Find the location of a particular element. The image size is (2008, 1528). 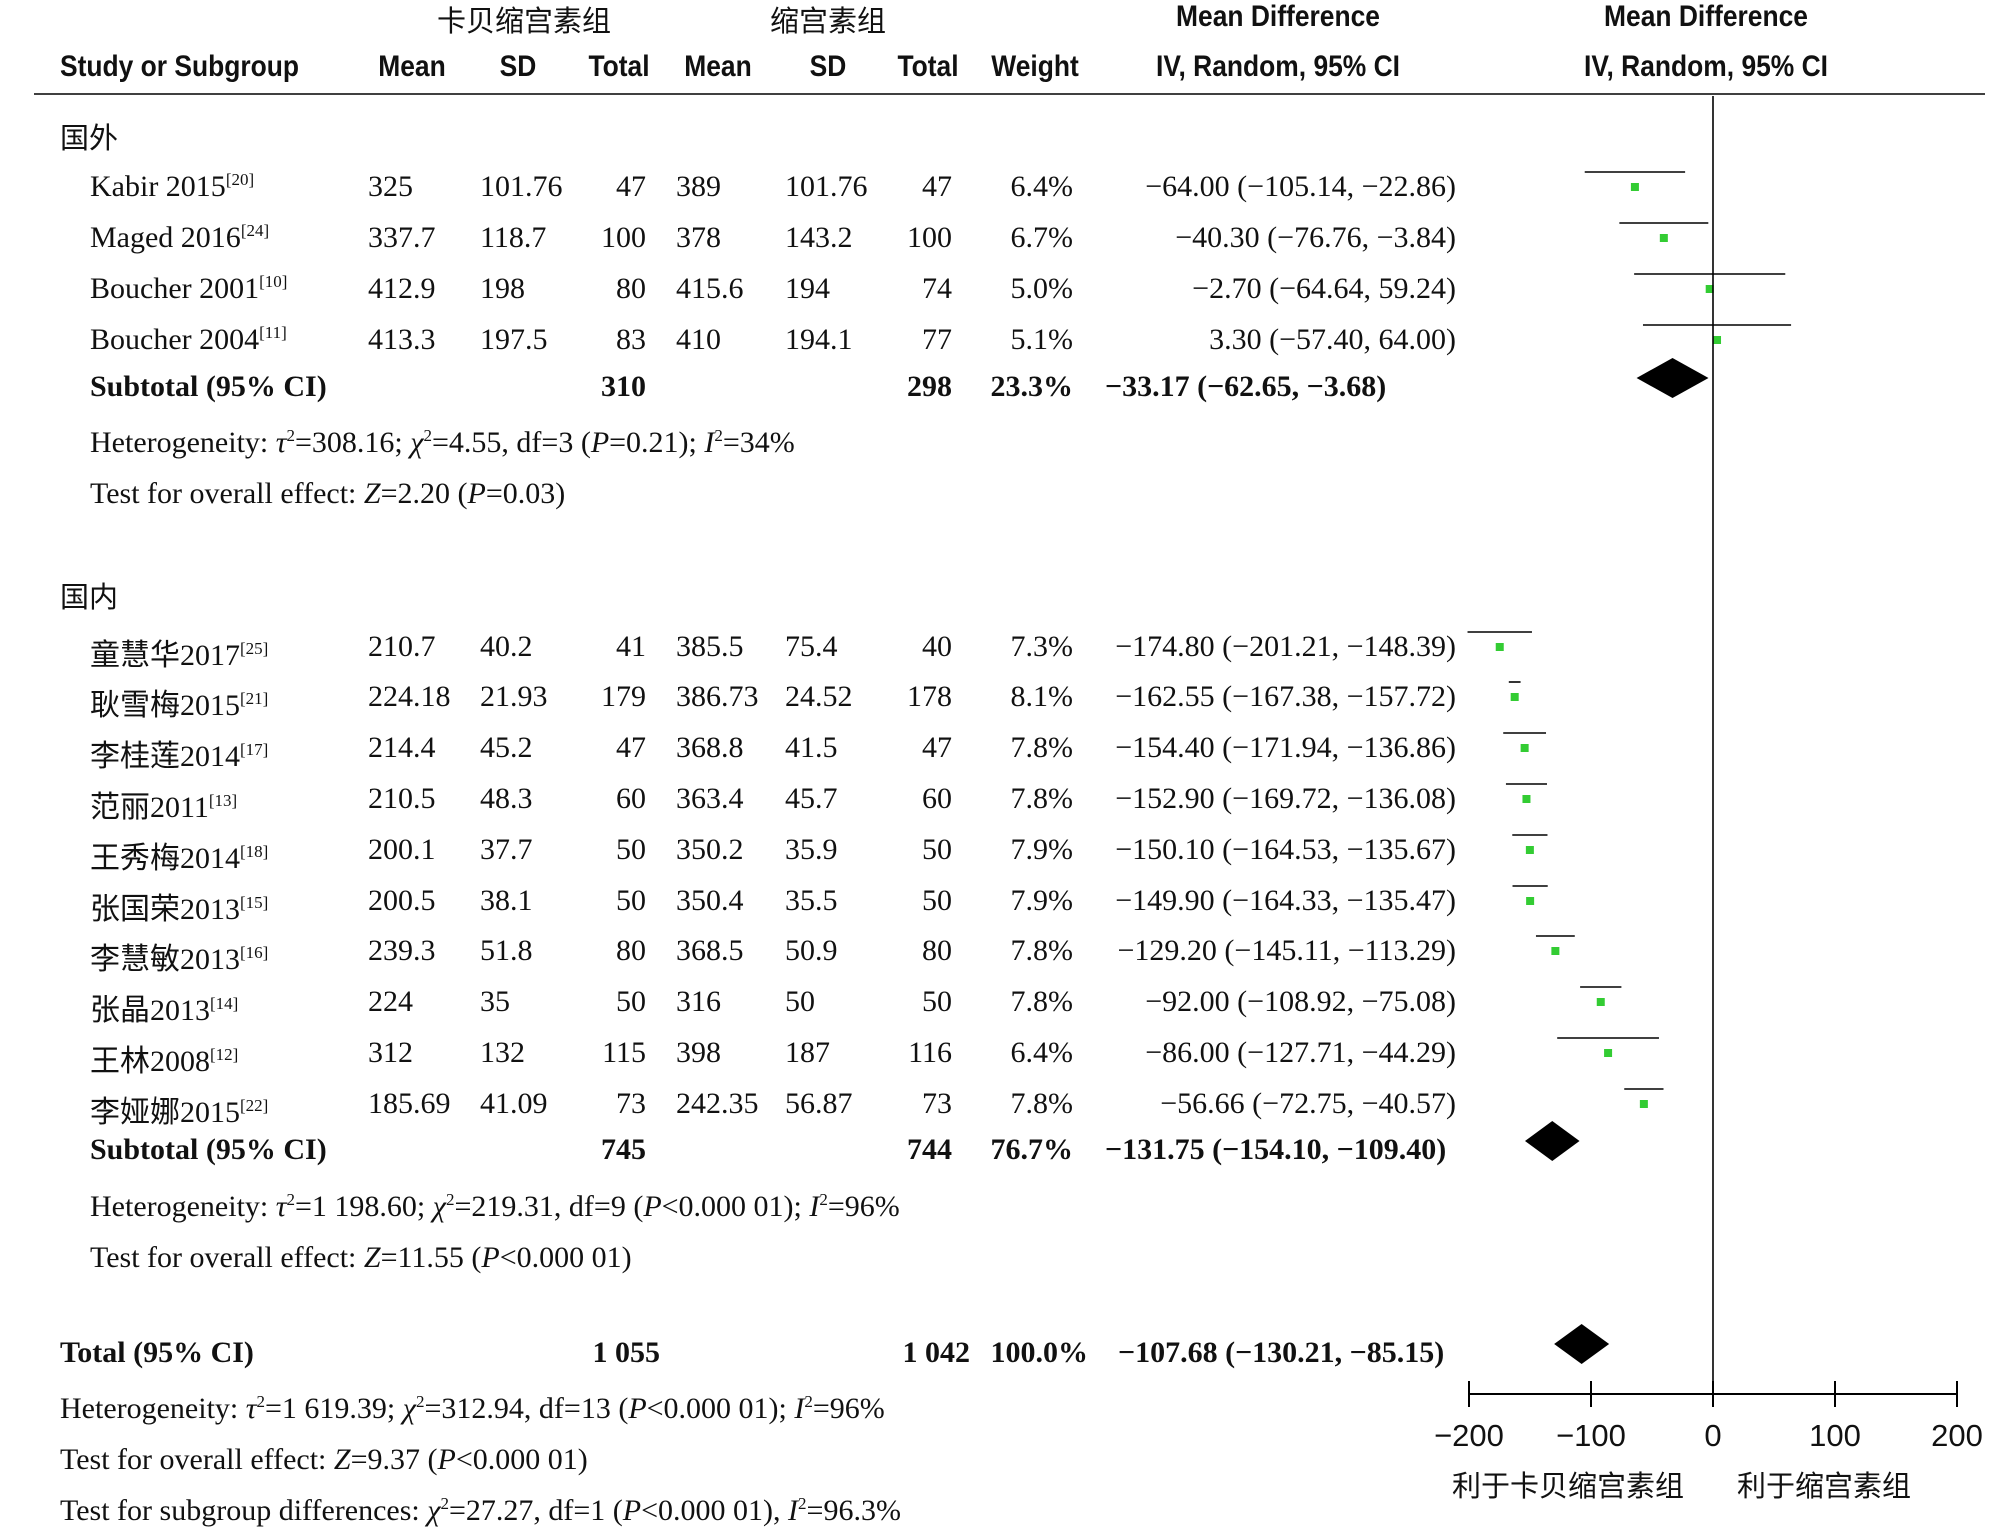

study-row-6-exp-mean: 214.4 is located at coordinates (402, 747).